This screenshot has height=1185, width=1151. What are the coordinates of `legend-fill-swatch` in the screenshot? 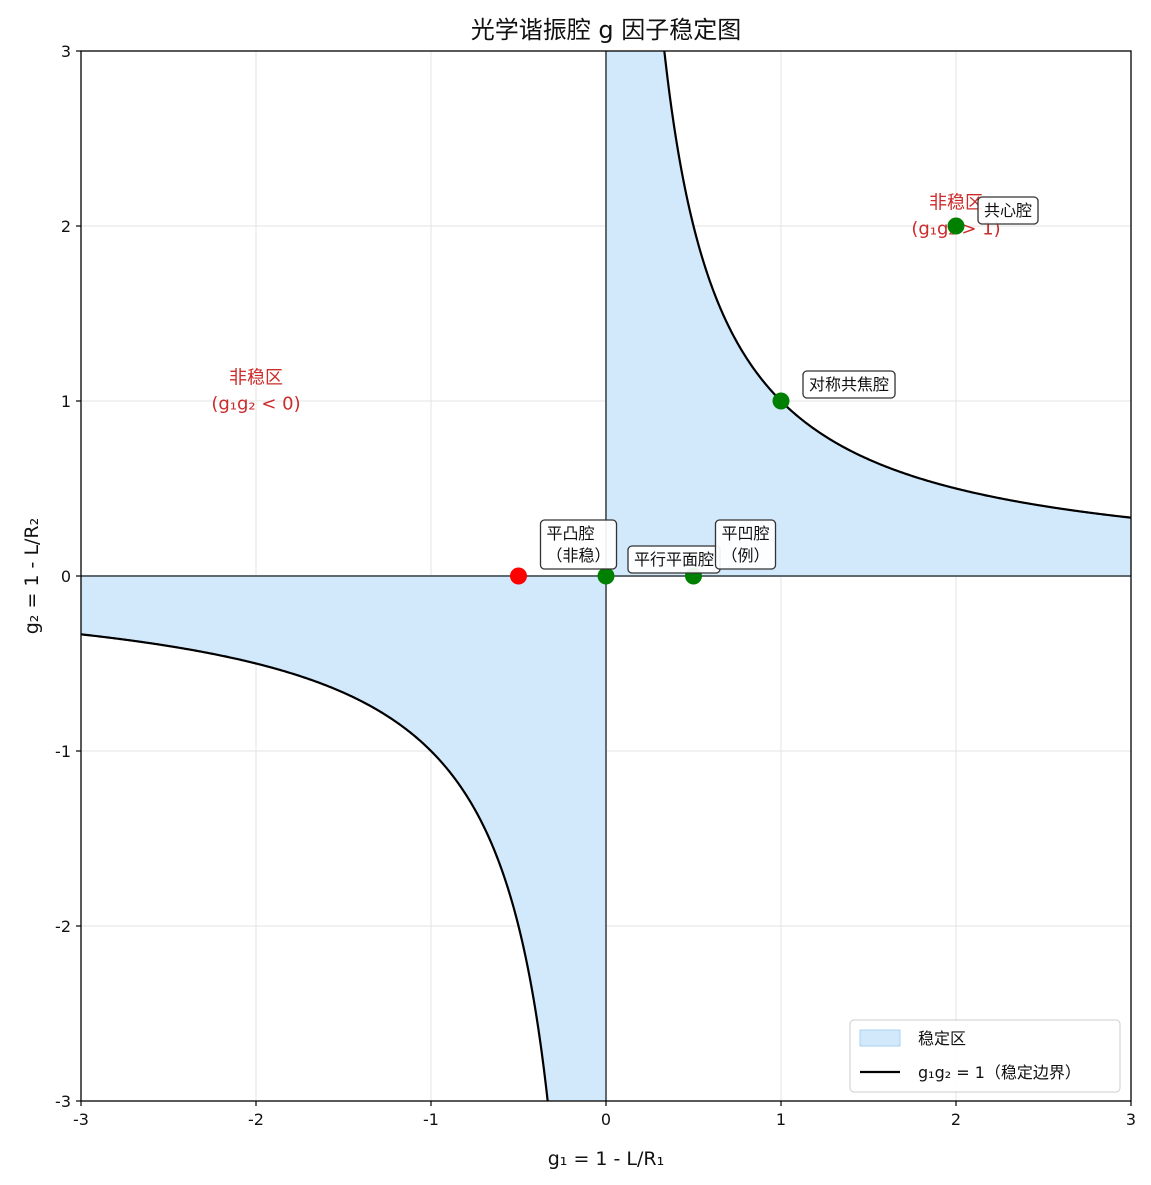 It's located at (880, 1038).